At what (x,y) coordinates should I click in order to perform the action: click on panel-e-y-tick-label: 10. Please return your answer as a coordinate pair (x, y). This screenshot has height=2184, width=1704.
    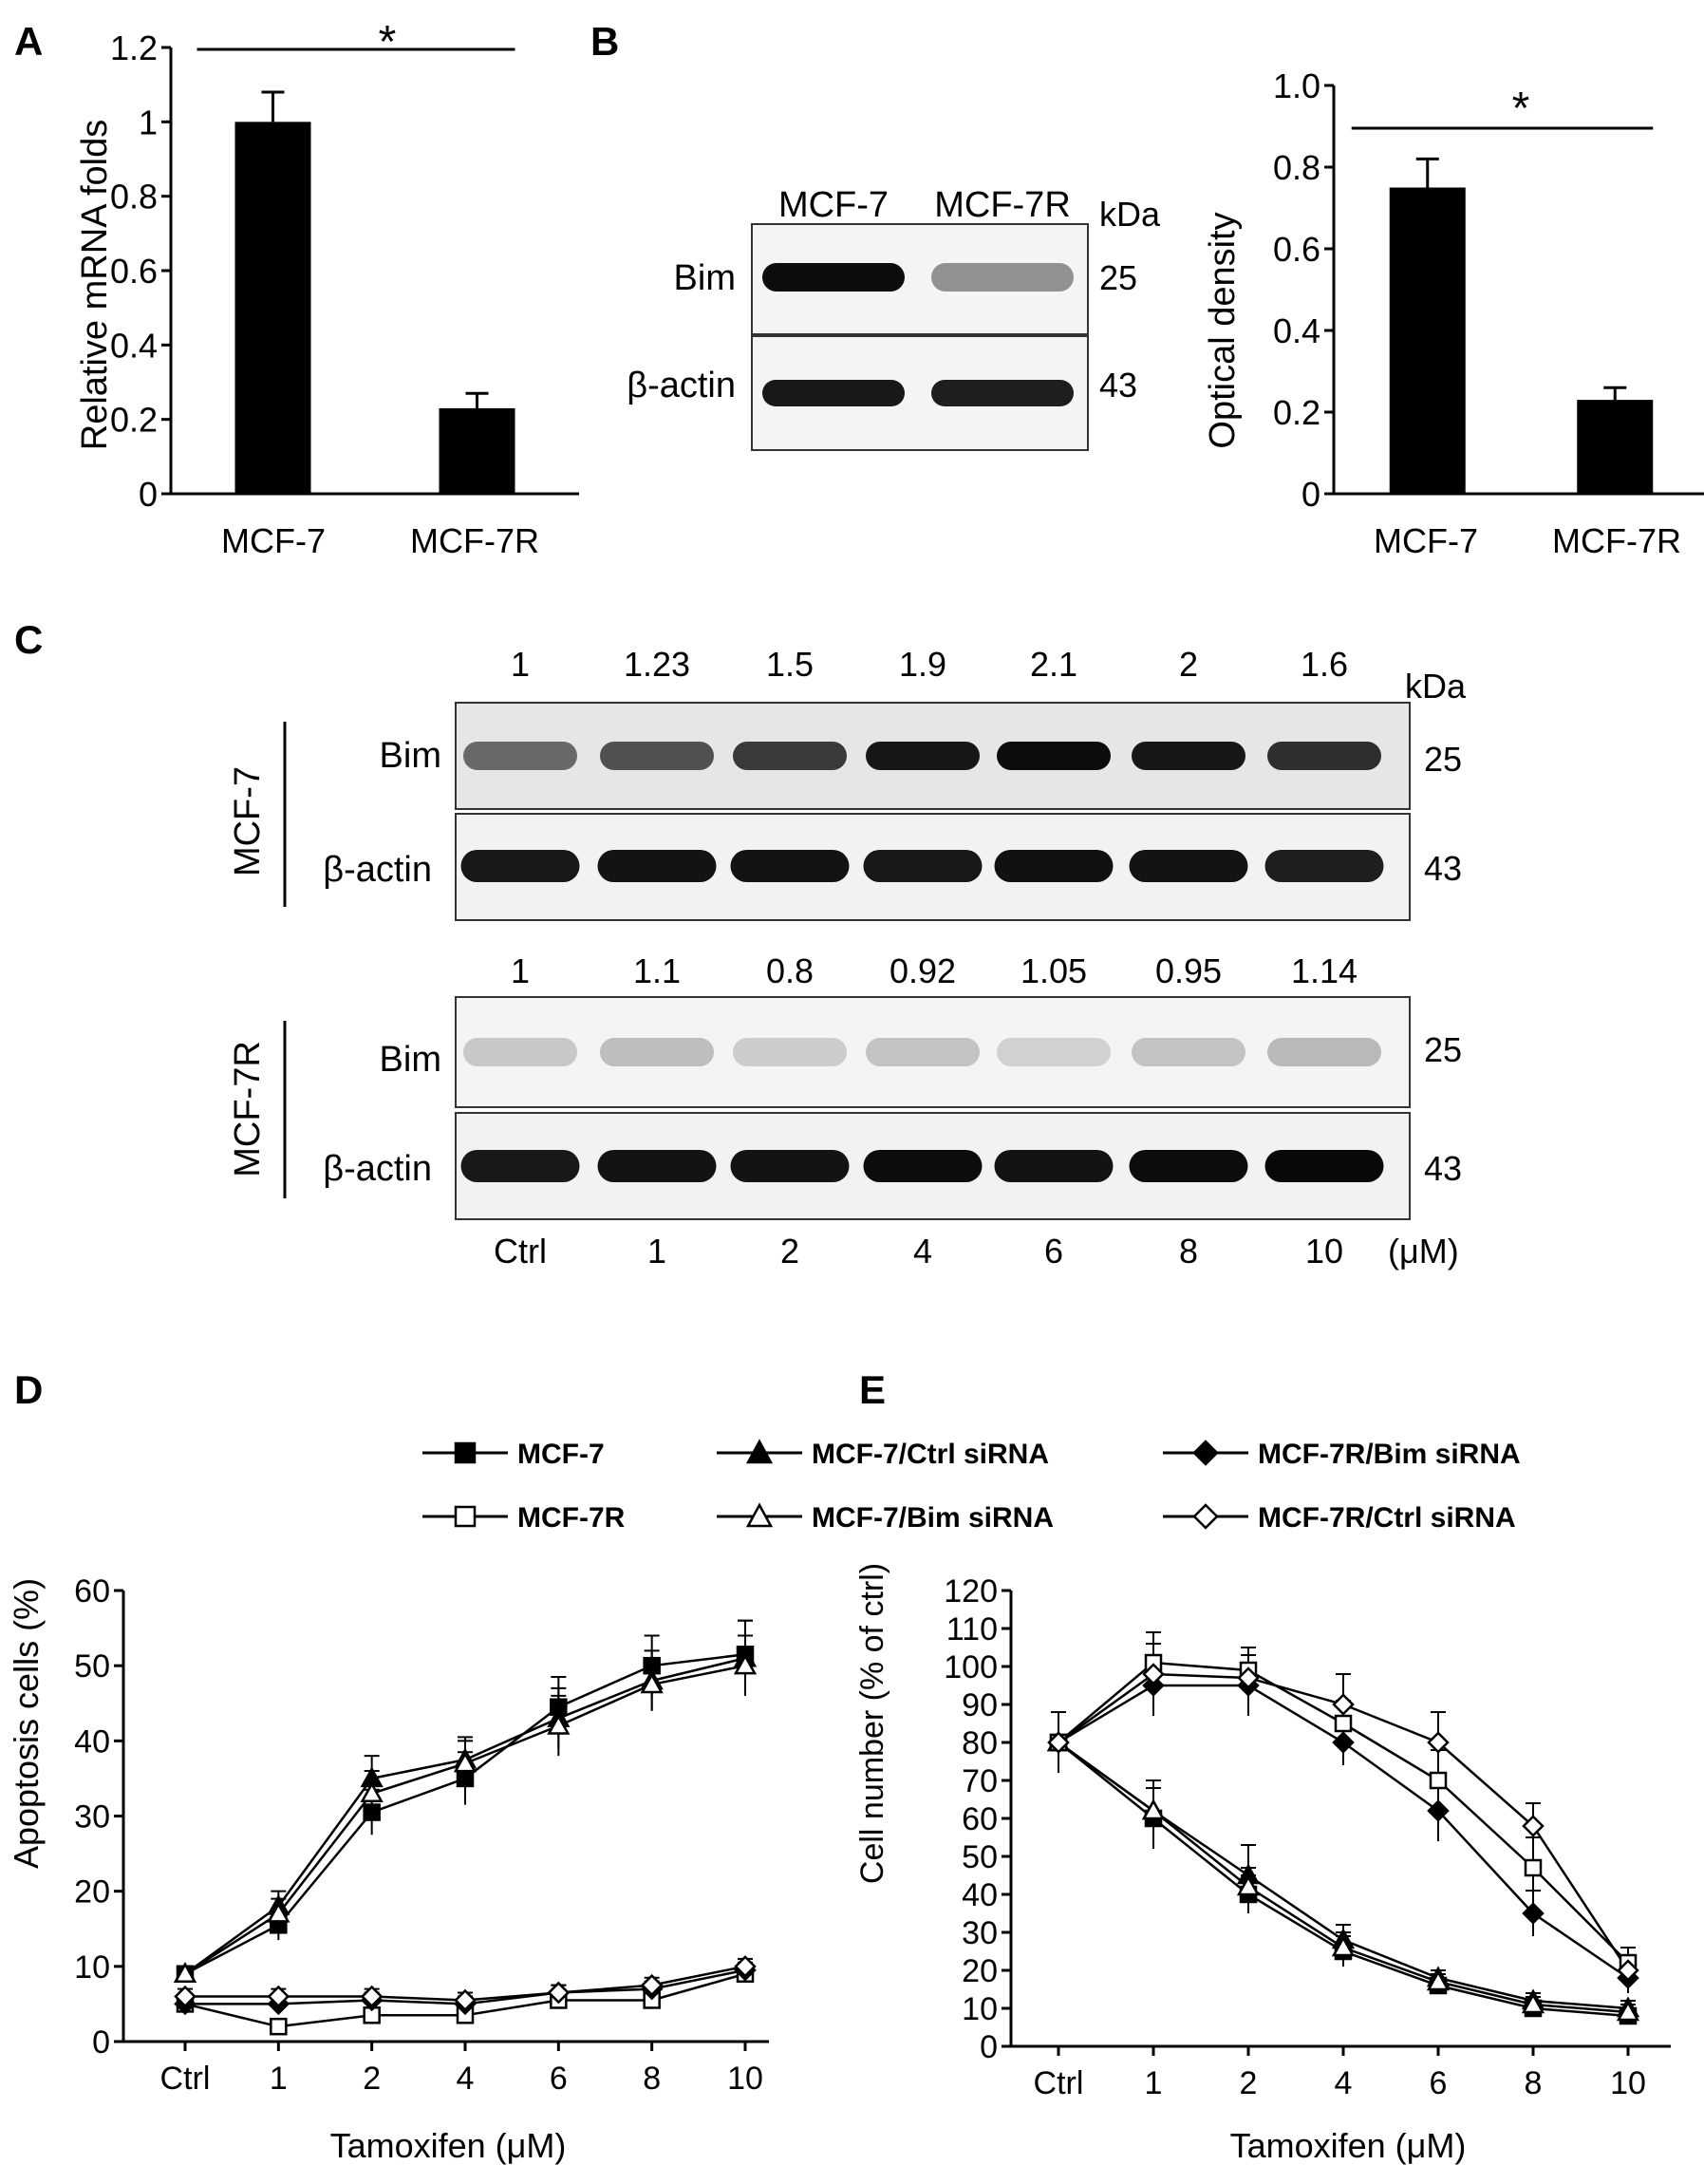
    Looking at the image, I should click on (980, 2009).